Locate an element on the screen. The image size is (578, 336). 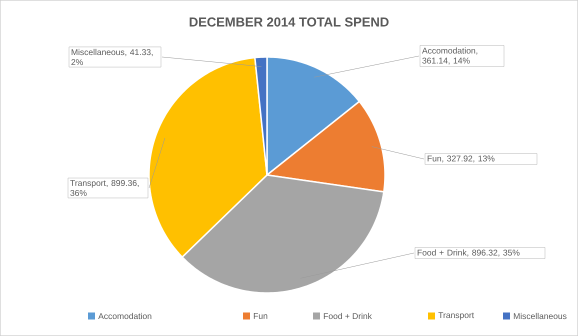
legend-label: Fun is located at coordinates (261, 316).